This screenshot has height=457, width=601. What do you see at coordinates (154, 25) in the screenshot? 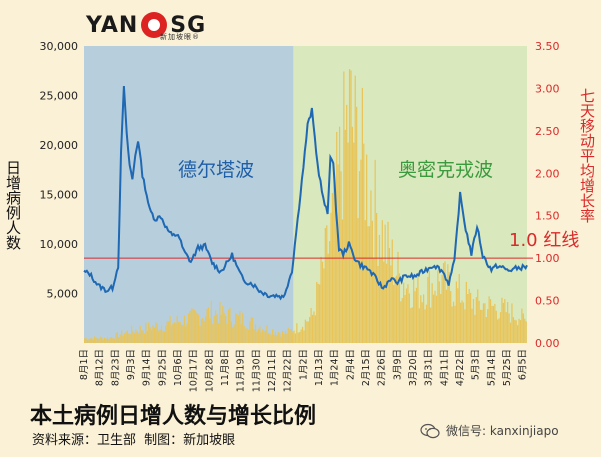
I see `logo-eye-icon` at bounding box center [154, 25].